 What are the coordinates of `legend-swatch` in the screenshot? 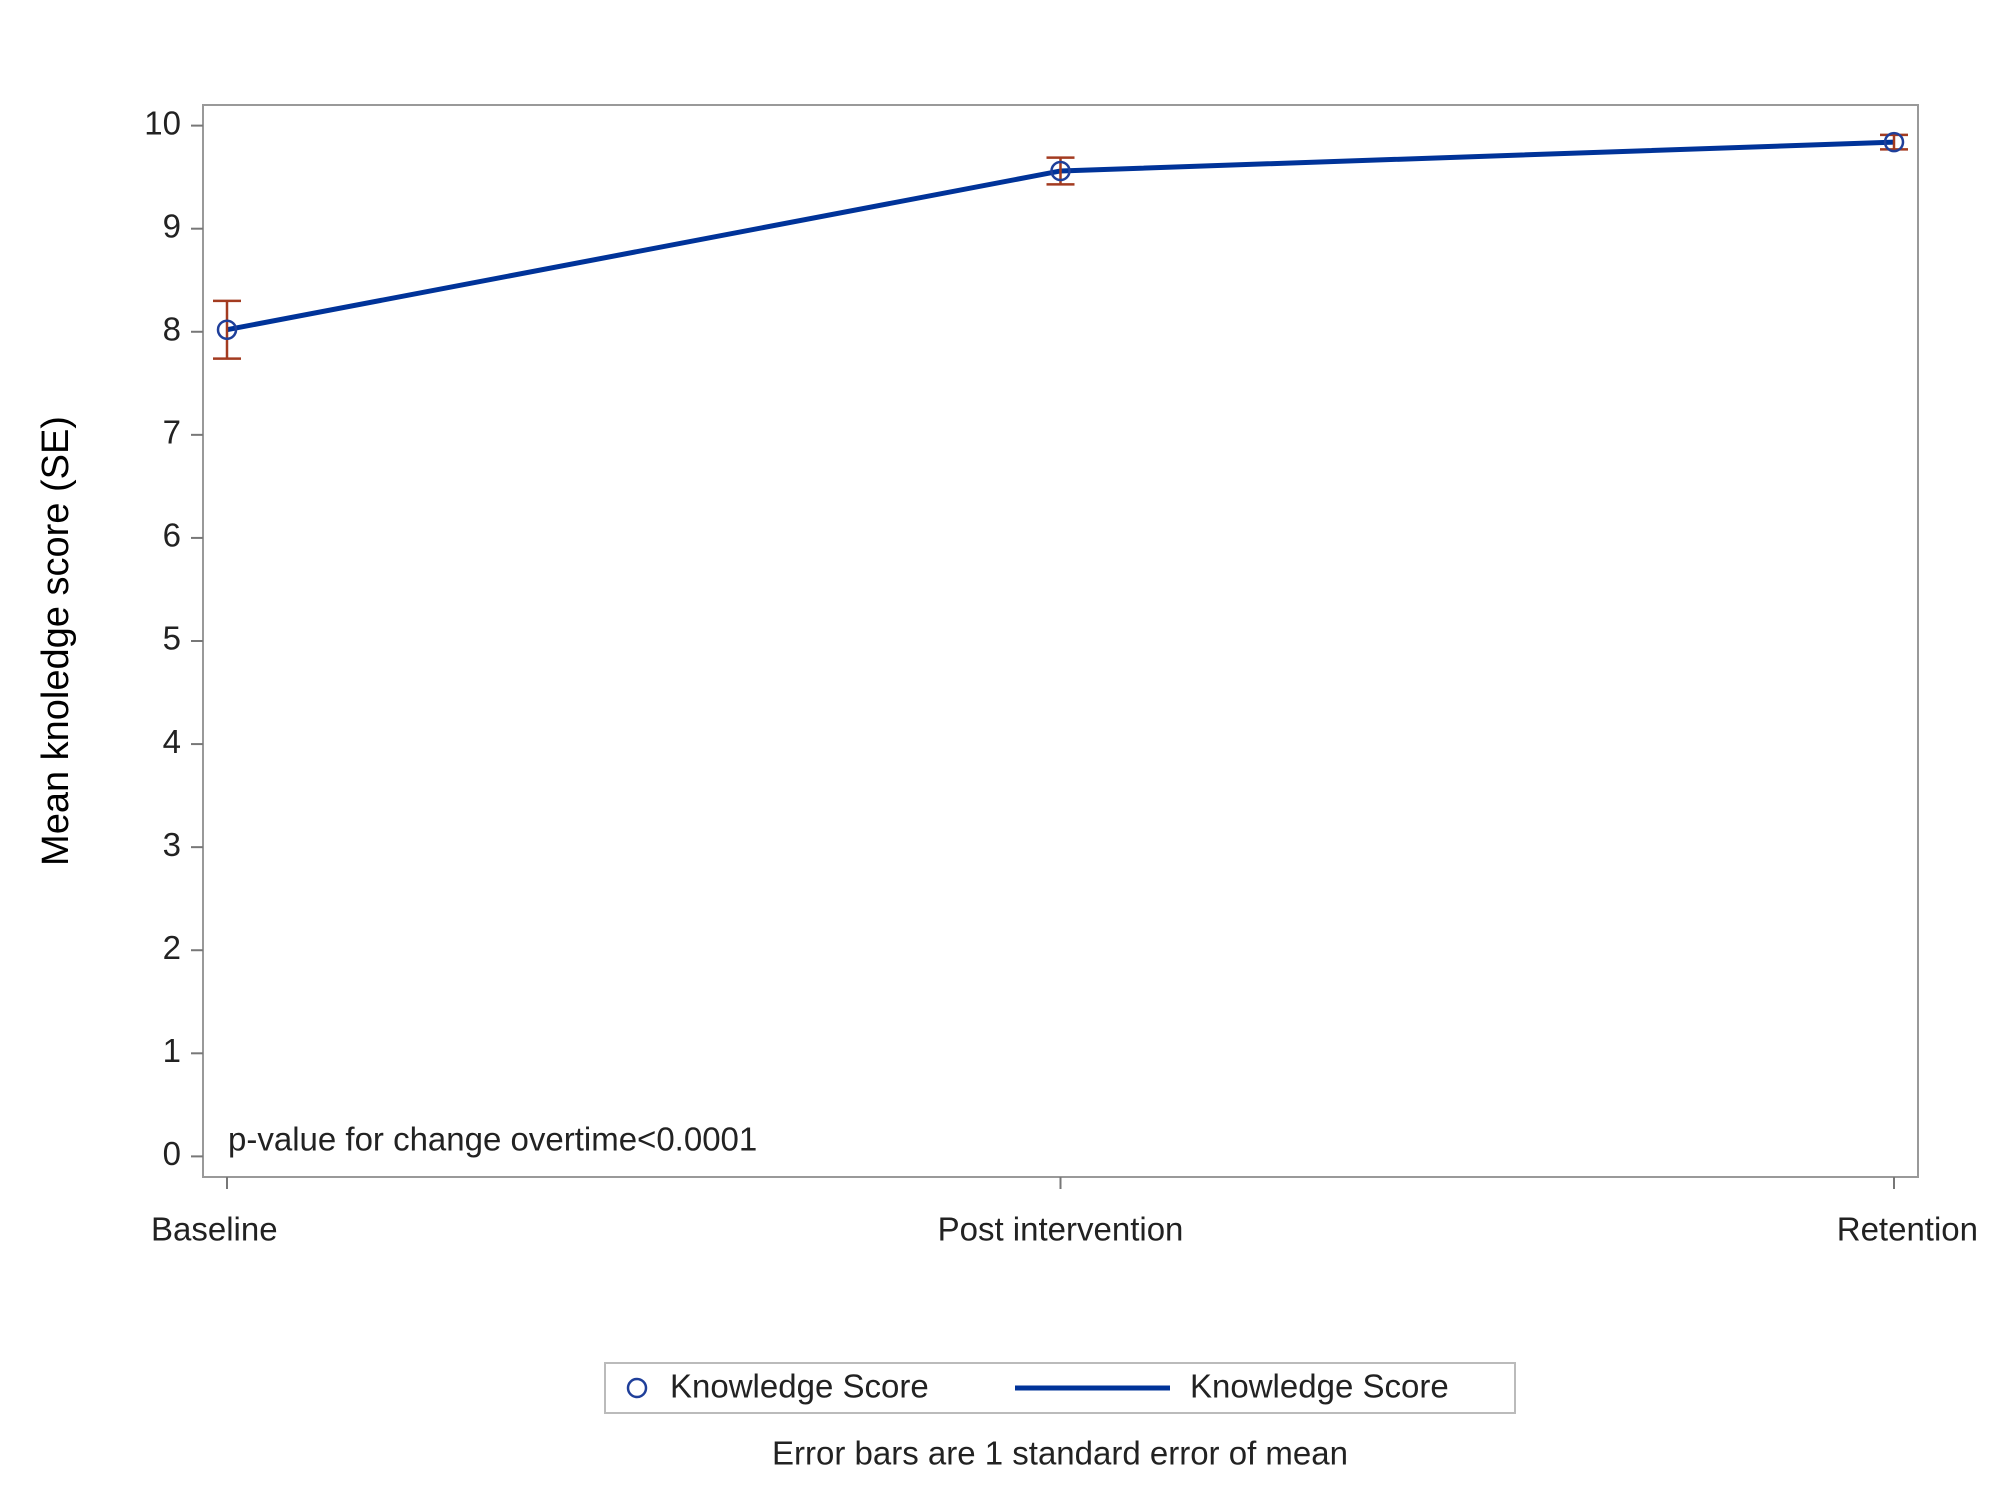 It's located at (637, 1388).